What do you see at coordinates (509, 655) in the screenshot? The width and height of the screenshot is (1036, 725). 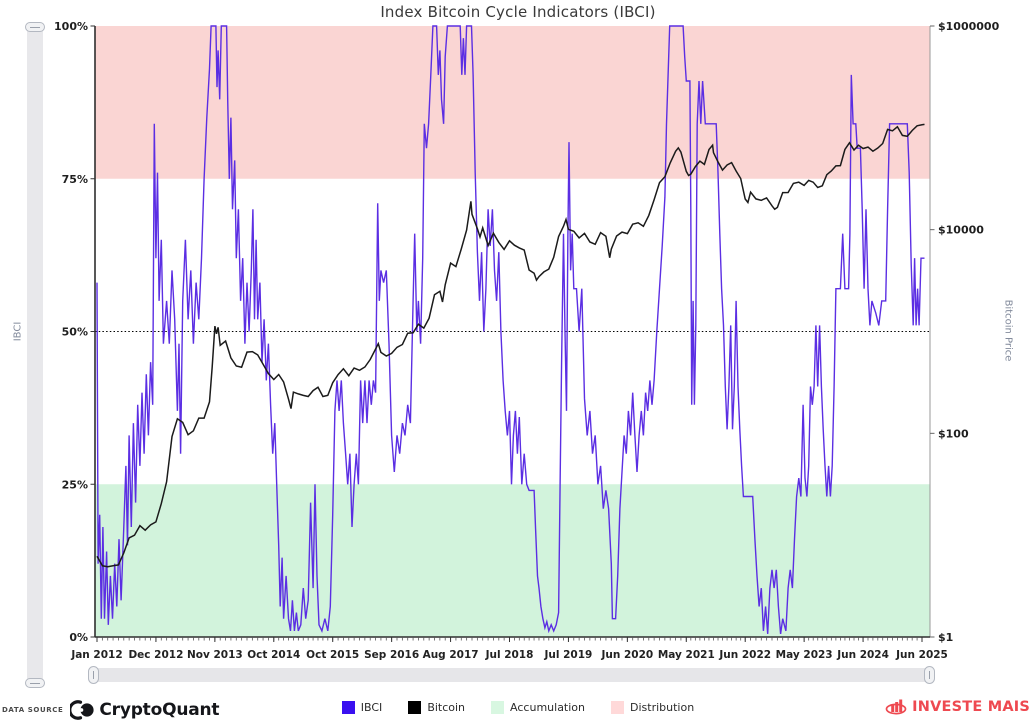 I see `x-tick-label: Jul 2018` at bounding box center [509, 655].